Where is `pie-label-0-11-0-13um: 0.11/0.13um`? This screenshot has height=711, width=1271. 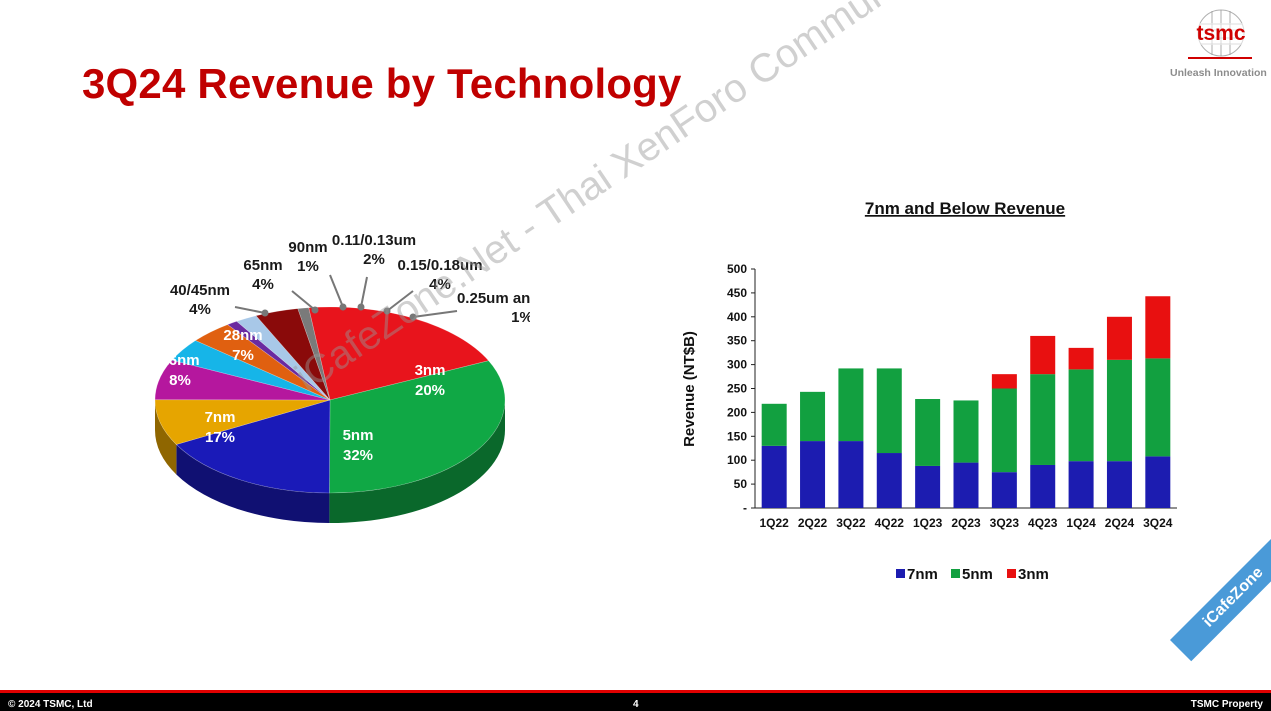 pie-label-0-11-0-13um: 0.11/0.13um is located at coordinates (374, 240).